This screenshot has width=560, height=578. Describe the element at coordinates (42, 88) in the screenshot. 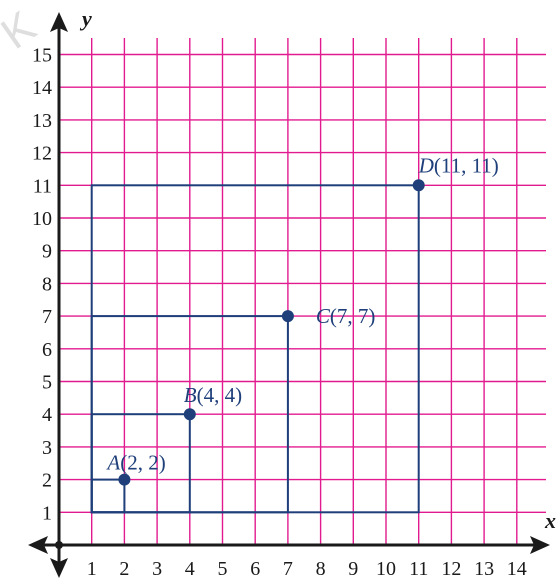

I see `y-tick-label: 14` at that location.